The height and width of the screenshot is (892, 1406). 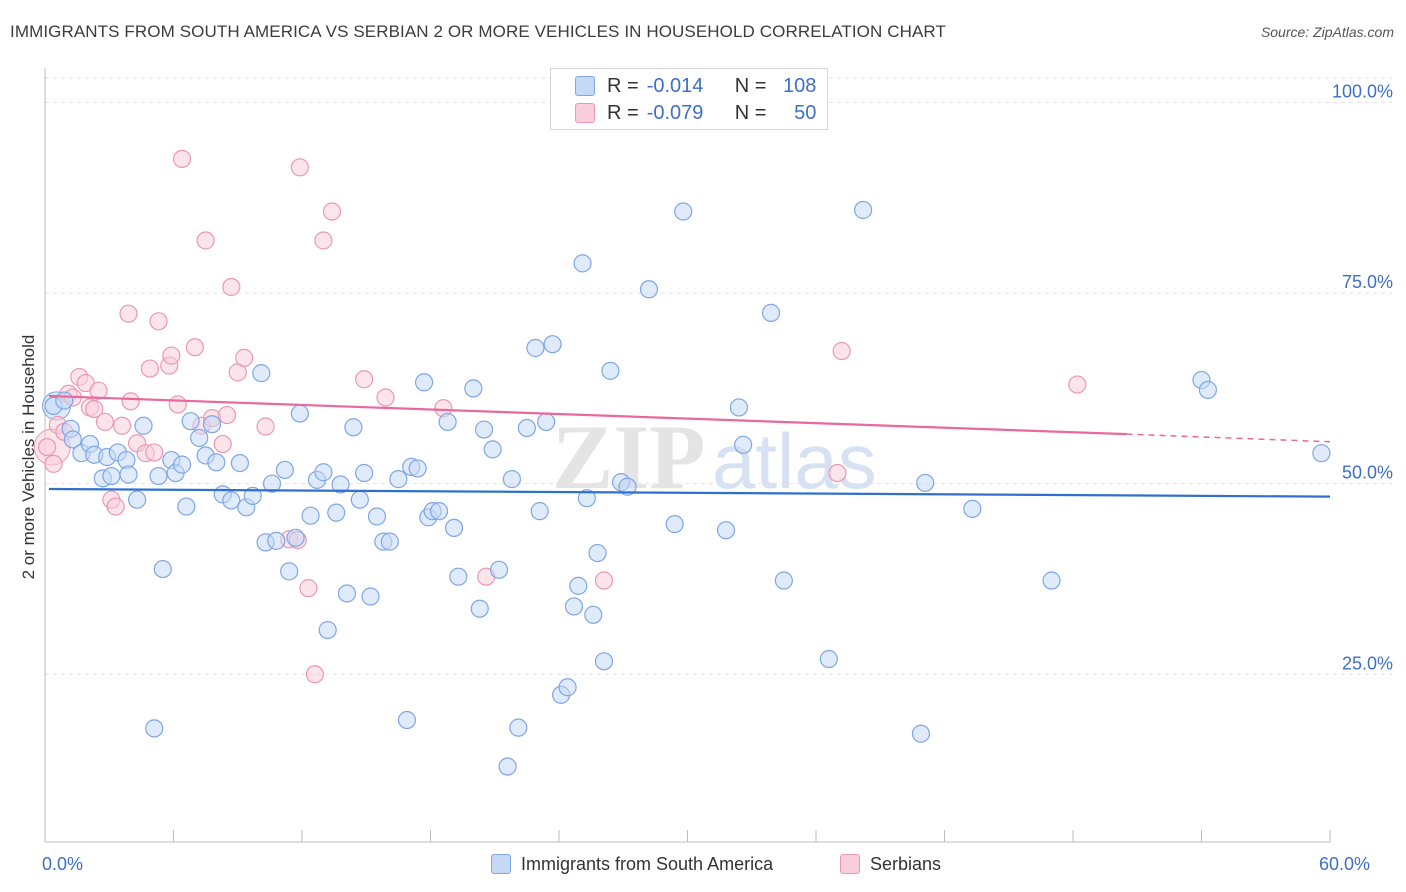 I want to click on stats-row-south-america: R = -0.014 N = 108, so click(x=683, y=86).